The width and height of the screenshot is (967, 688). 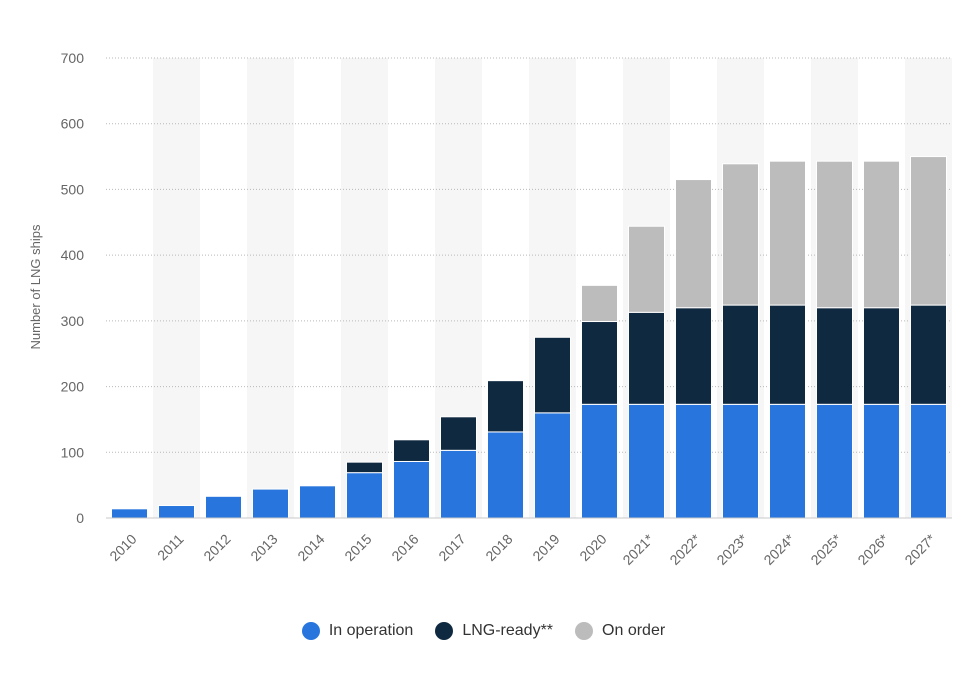 What do you see at coordinates (176, 512) in the screenshot?
I see `bar-segment: In operation 2011: 19` at bounding box center [176, 512].